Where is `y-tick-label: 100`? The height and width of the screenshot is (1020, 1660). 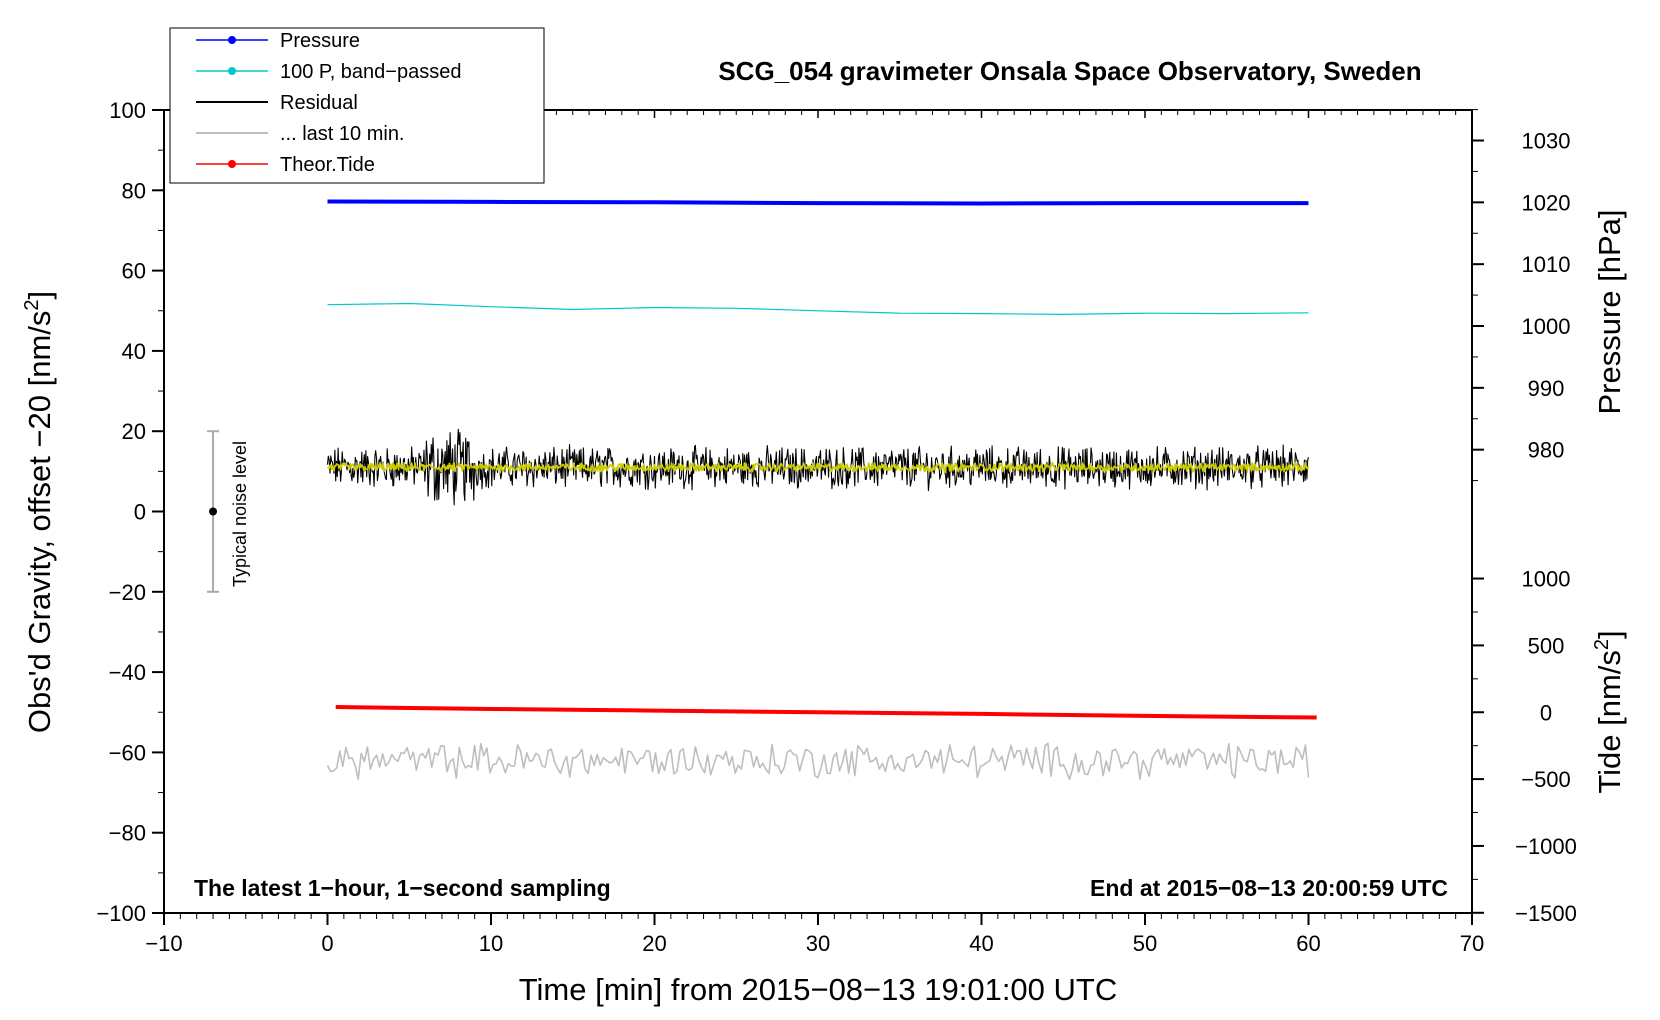 y-tick-label: 100 is located at coordinates (127, 110).